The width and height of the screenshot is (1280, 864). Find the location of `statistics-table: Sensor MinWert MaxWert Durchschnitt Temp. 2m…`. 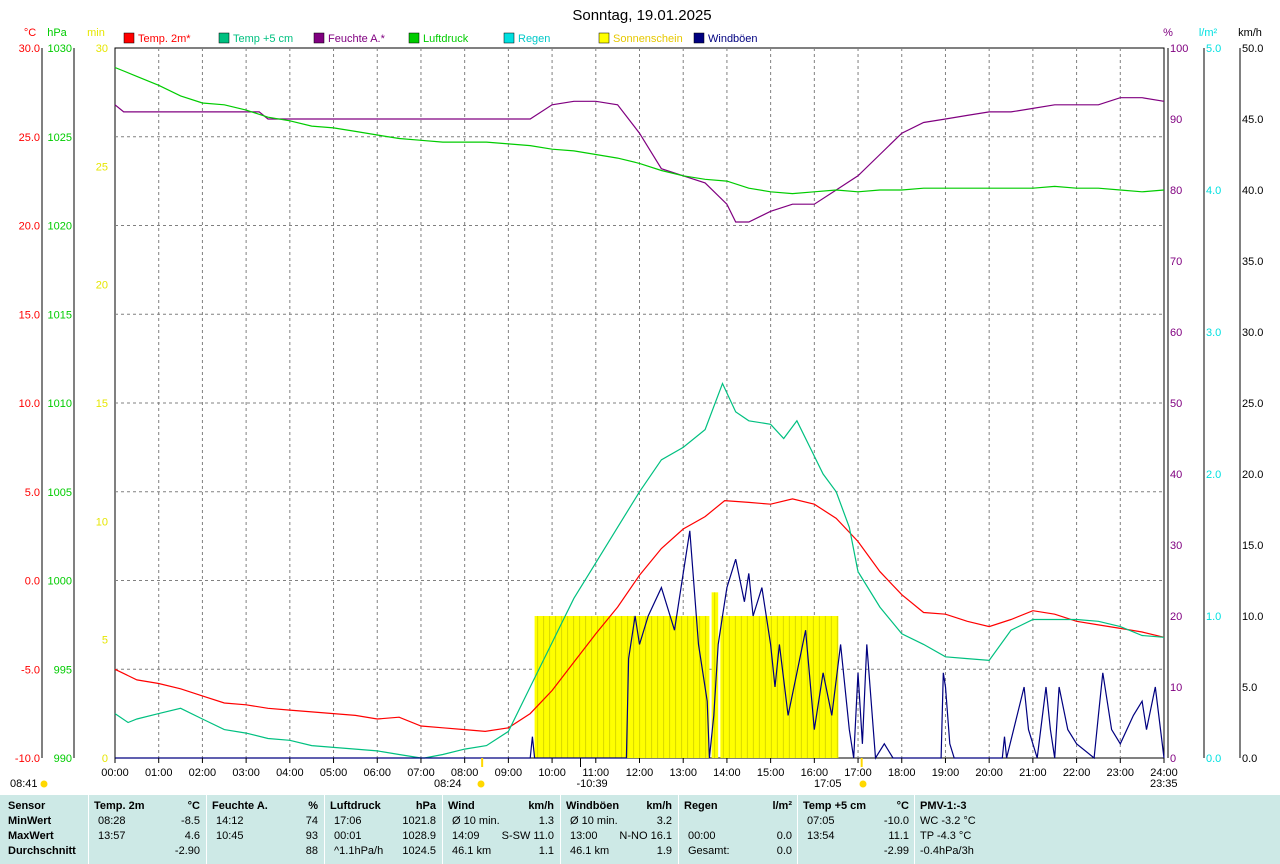

statistics-table: Sensor MinWert MaxWert Durchschnitt Temp. 2m… is located at coordinates (640, 829).